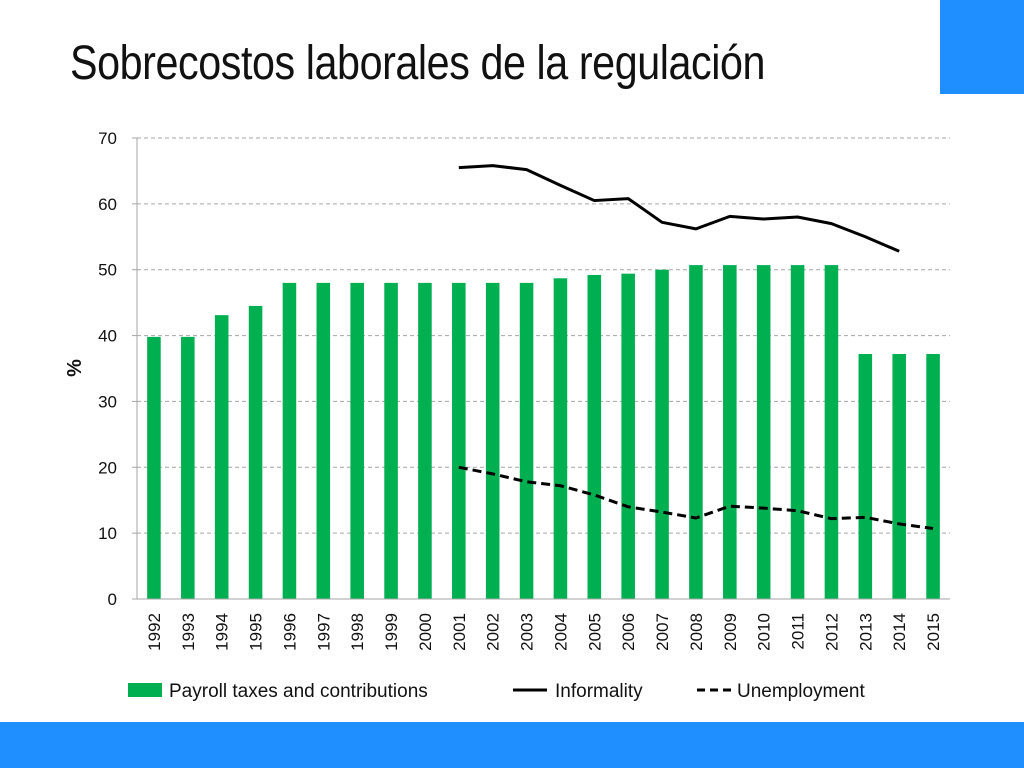 The width and height of the screenshot is (1024, 768). Describe the element at coordinates (112, 599) in the screenshot. I see `y-tick-label: 0` at that location.